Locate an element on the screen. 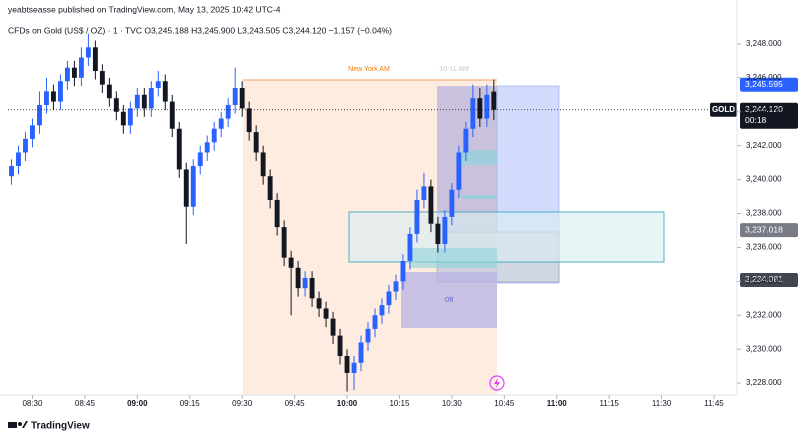 The width and height of the screenshot is (800, 440). x-tick-label: 10:00 is located at coordinates (347, 403).